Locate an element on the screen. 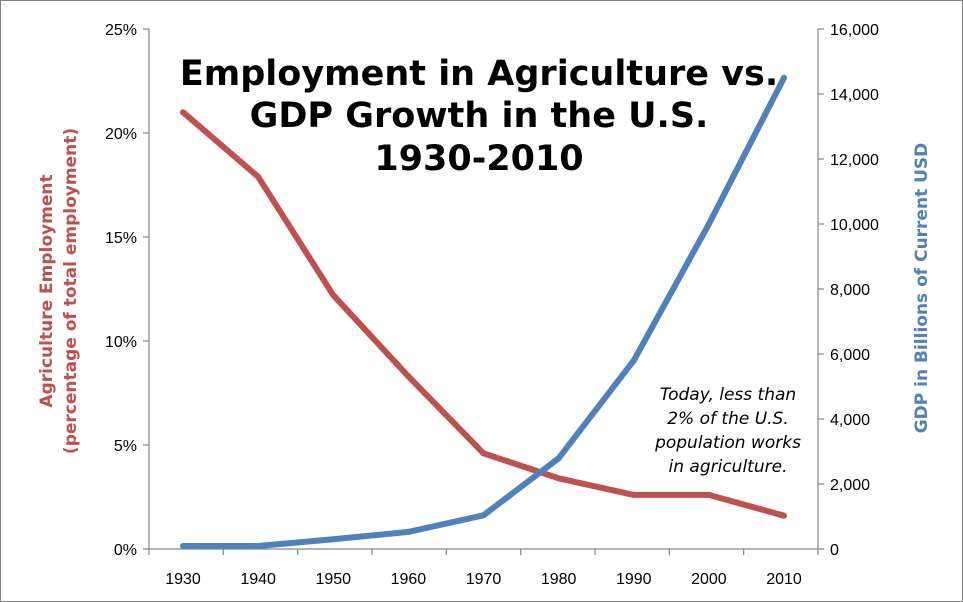 The width and height of the screenshot is (963, 602). x-tick-label: 1950 is located at coordinates (333, 579).